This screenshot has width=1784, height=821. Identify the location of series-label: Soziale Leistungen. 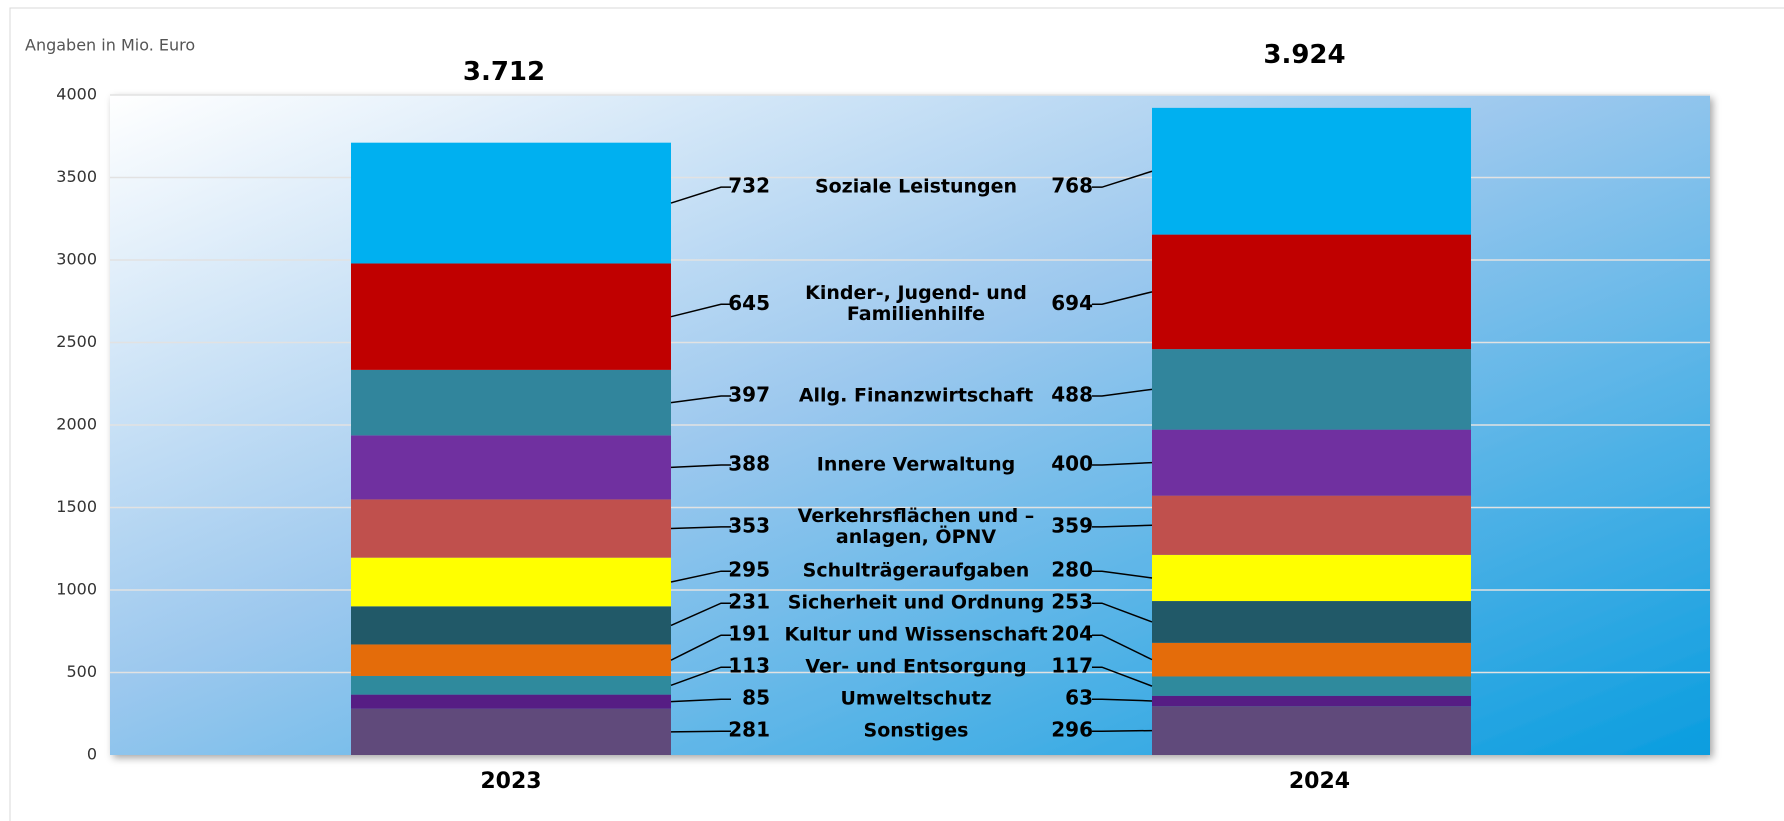
(916, 186).